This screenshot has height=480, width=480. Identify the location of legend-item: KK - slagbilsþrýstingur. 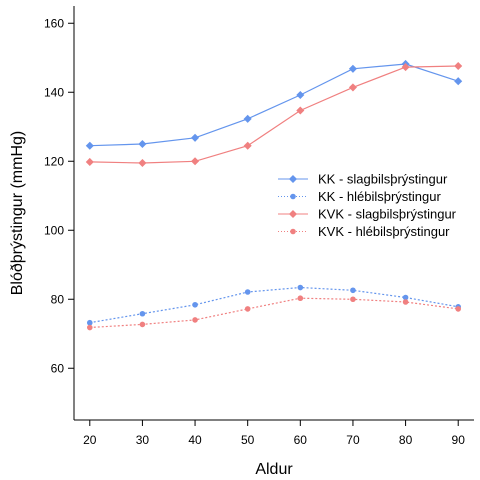
(363, 179).